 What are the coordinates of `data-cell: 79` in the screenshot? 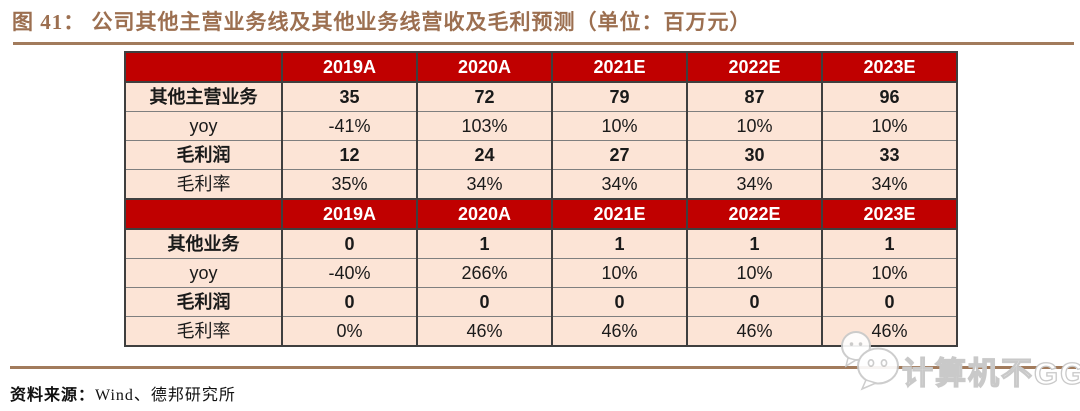 It's located at (619, 96).